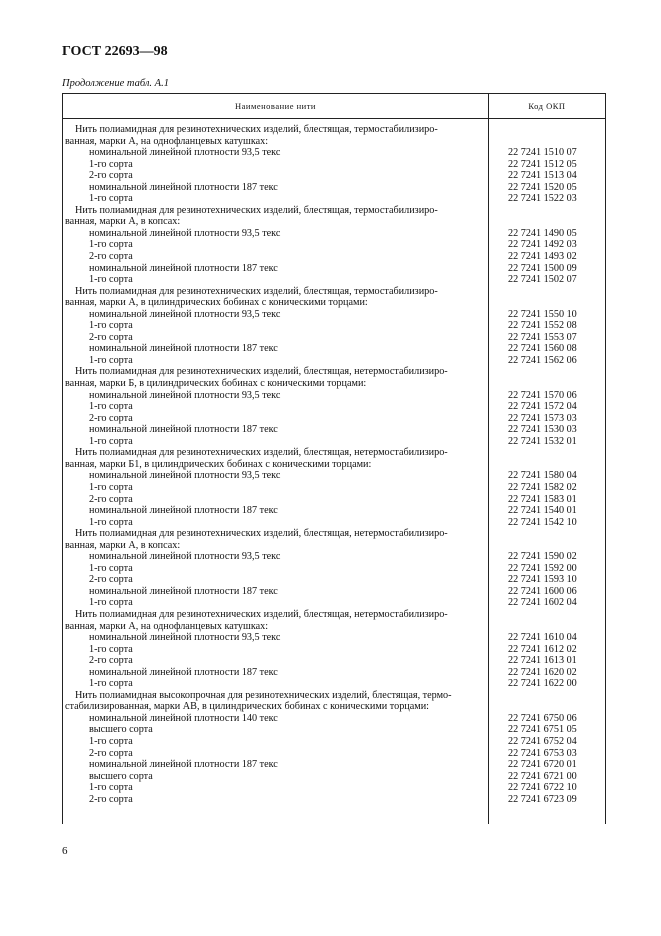 The width and height of the screenshot is (661, 936). What do you see at coordinates (542, 603) in the screenshot?
I see `okp-code-cell: 22 7241 1602 04` at bounding box center [542, 603].